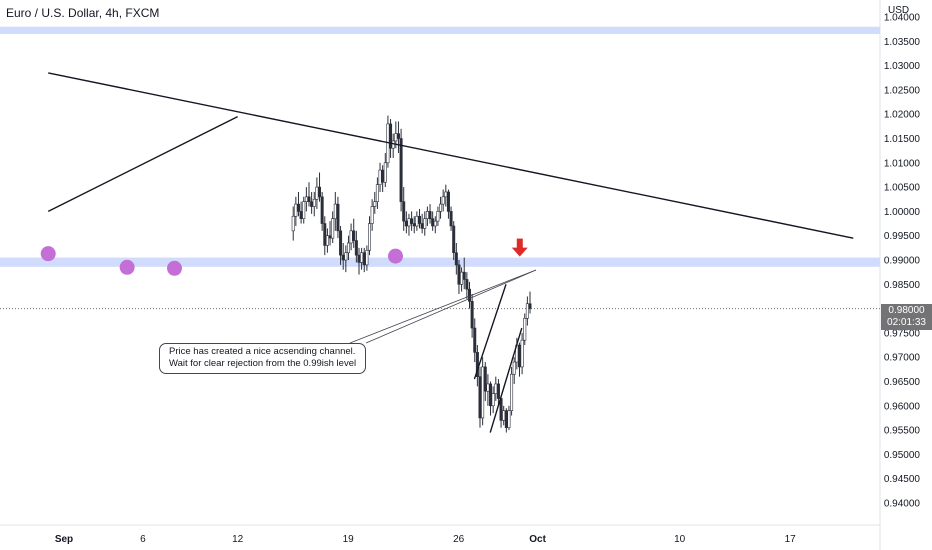 The image size is (932, 550). What do you see at coordinates (506, 380) in the screenshot?
I see `trendline-channel-lower` at bounding box center [506, 380].